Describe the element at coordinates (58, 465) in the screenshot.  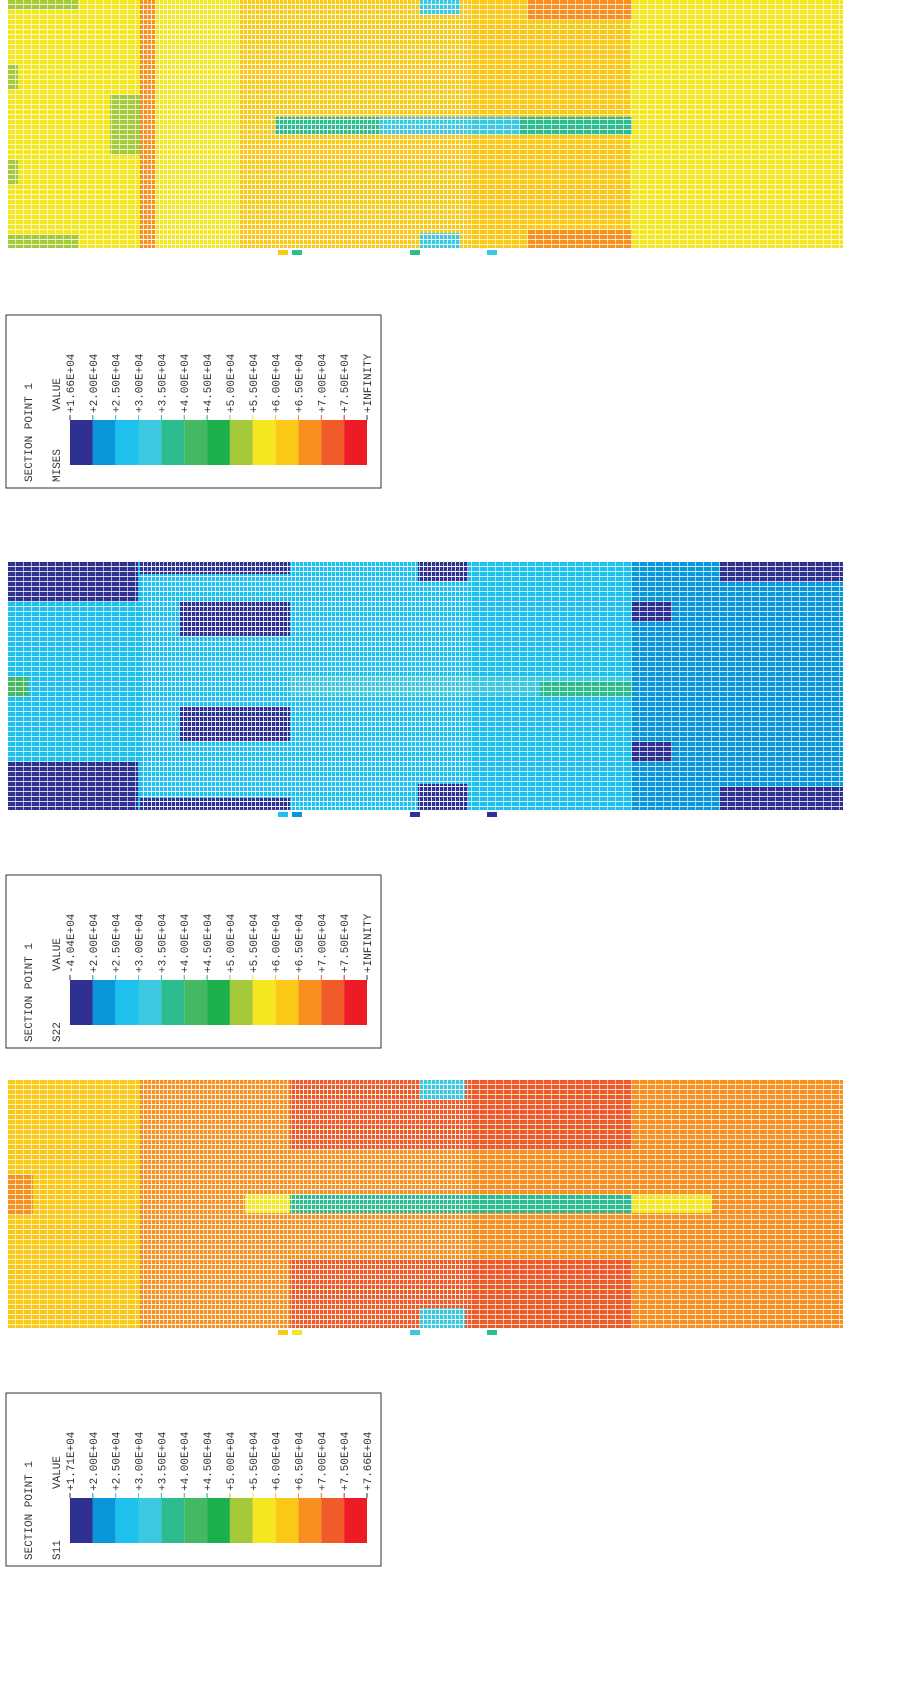
I see `legend-variable: MISES` at that location.